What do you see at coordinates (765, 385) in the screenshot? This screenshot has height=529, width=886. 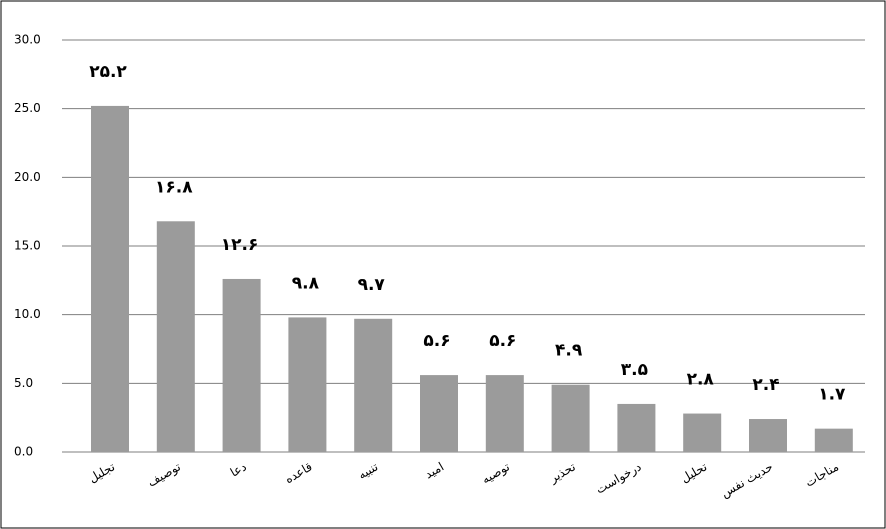 I see `value-label: ۲.۴` at bounding box center [765, 385].